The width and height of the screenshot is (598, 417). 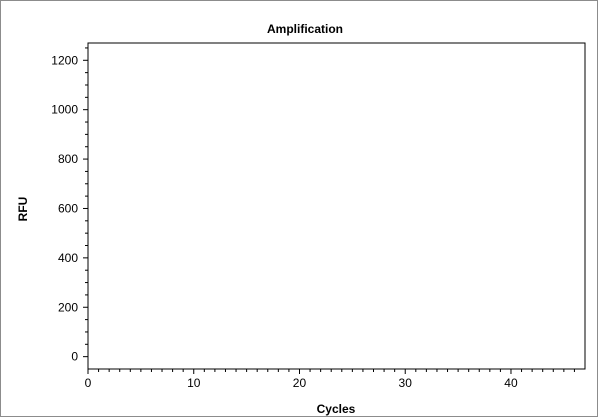 What do you see at coordinates (88, 383) in the screenshot?
I see `x-tick-label: 0` at bounding box center [88, 383].